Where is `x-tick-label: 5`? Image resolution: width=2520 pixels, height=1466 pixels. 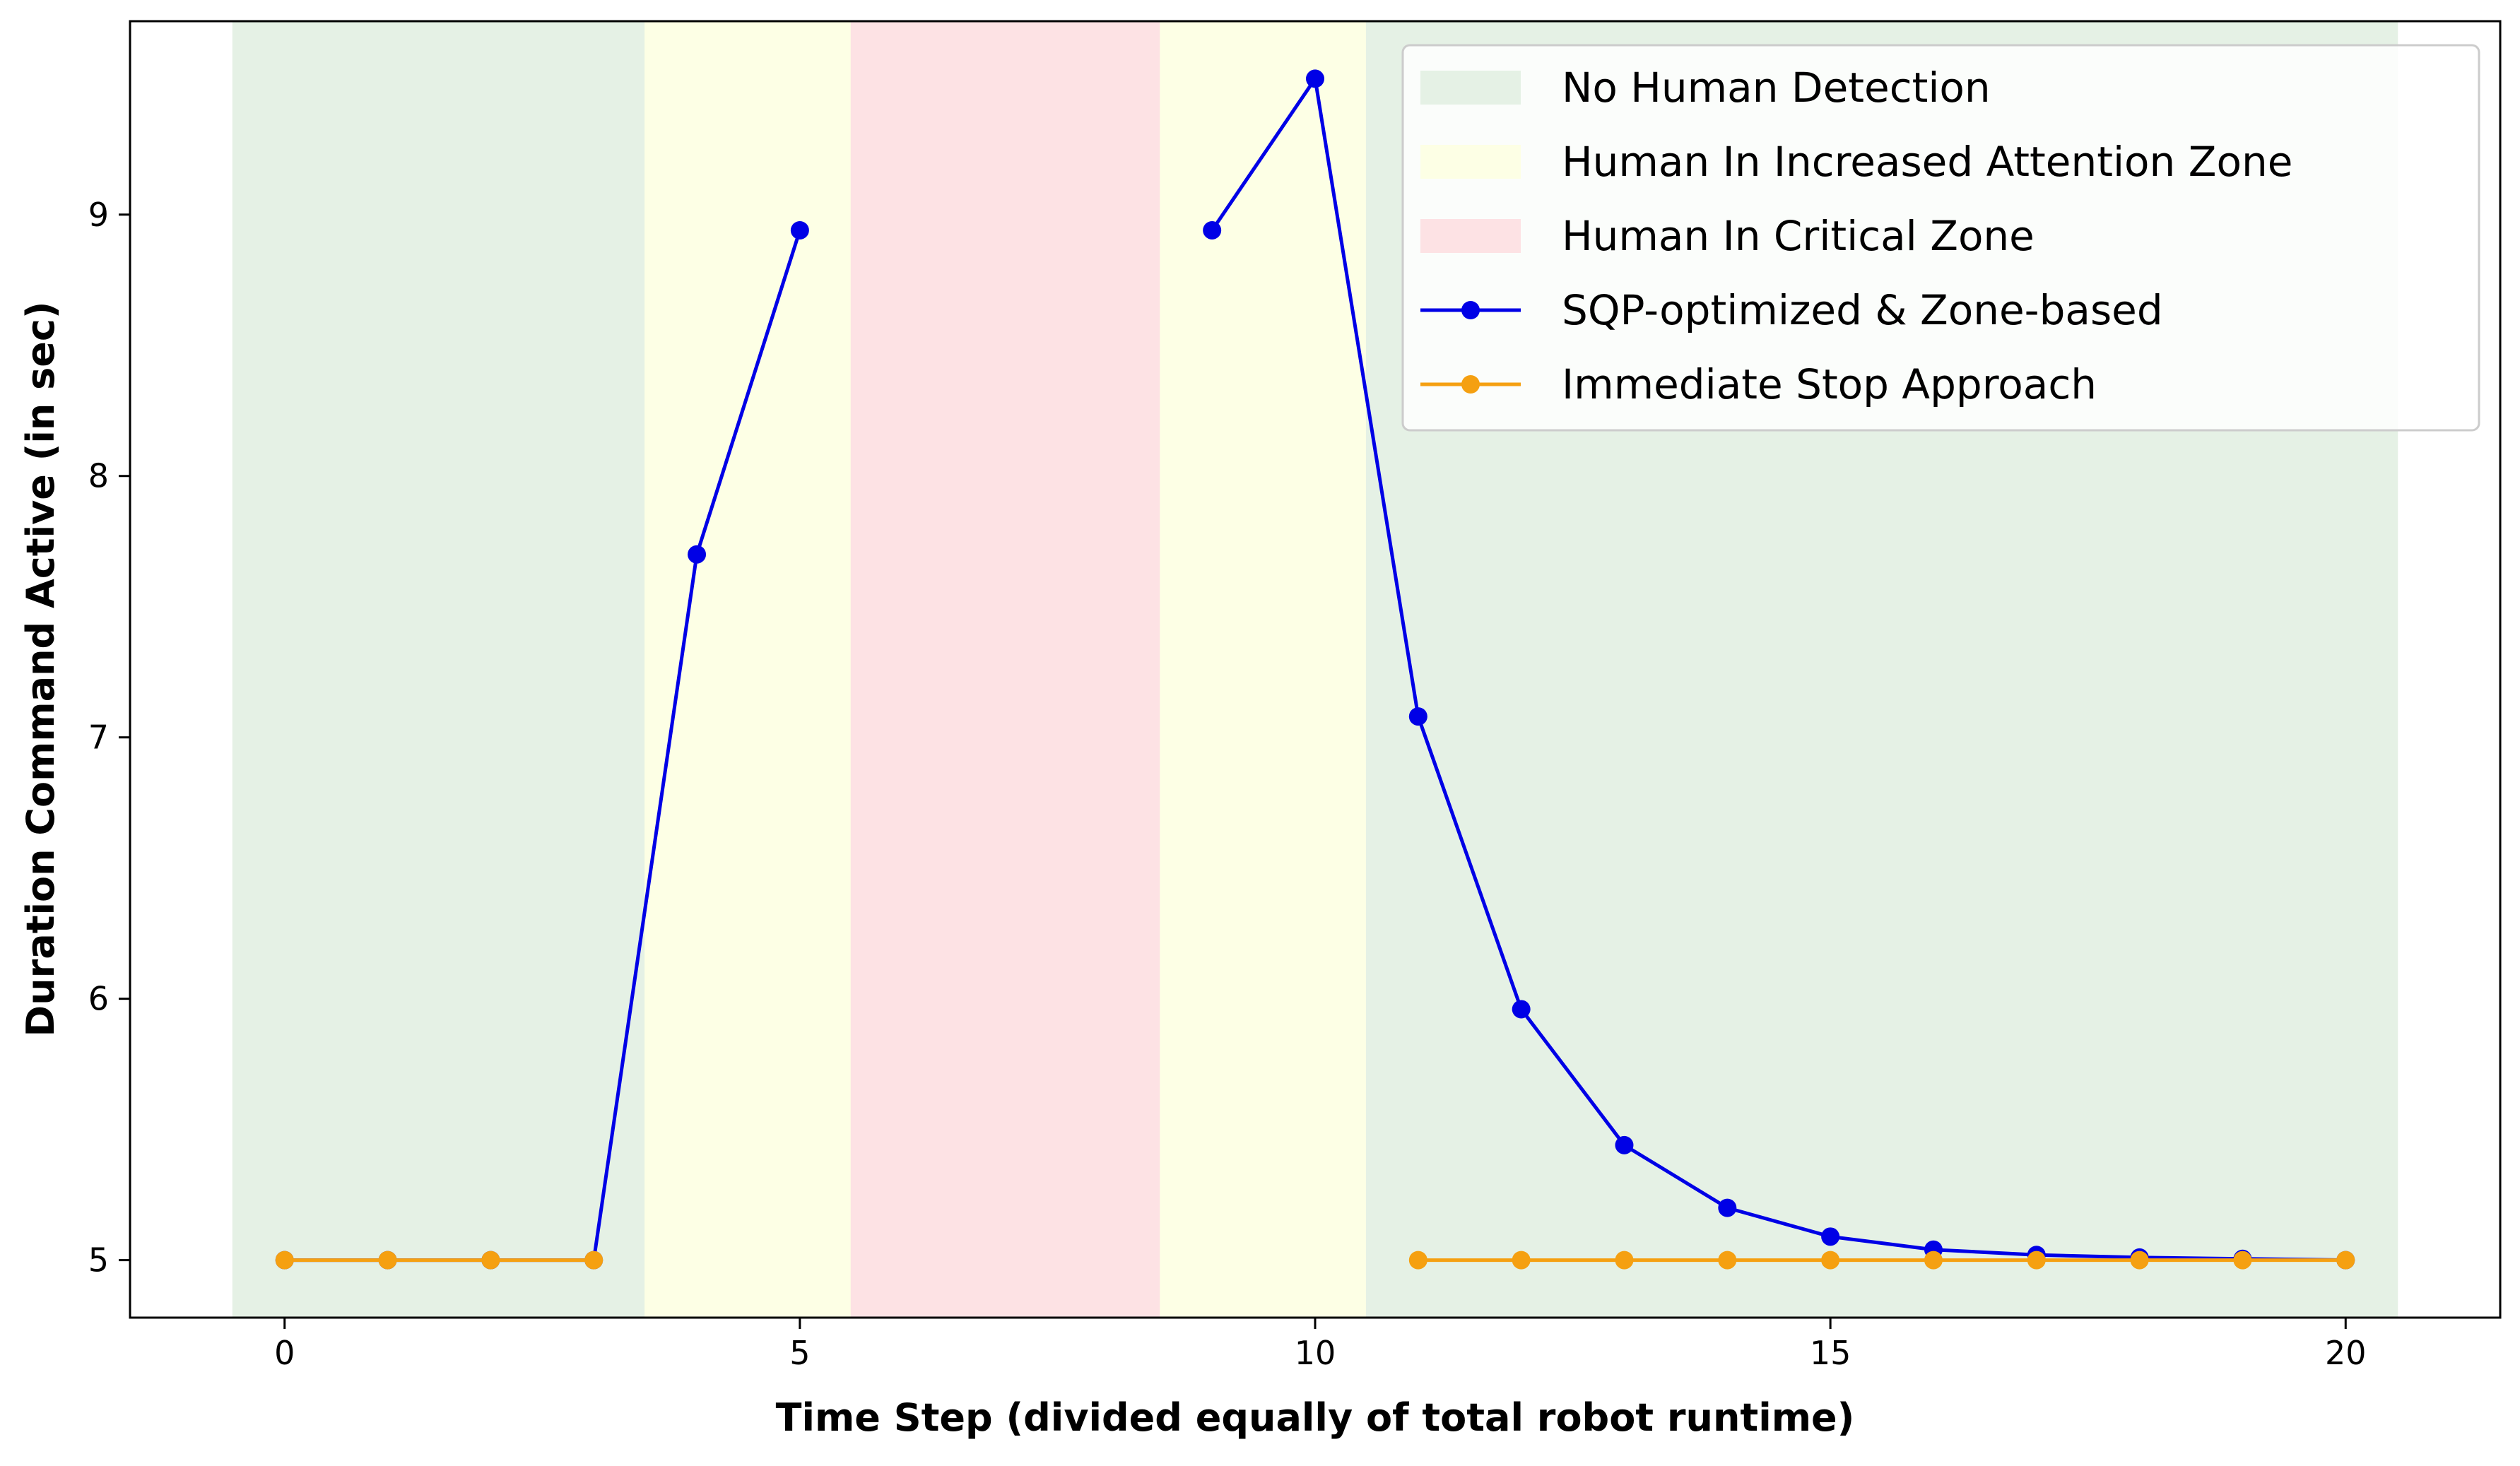 x-tick-label: 5 is located at coordinates (800, 1353).